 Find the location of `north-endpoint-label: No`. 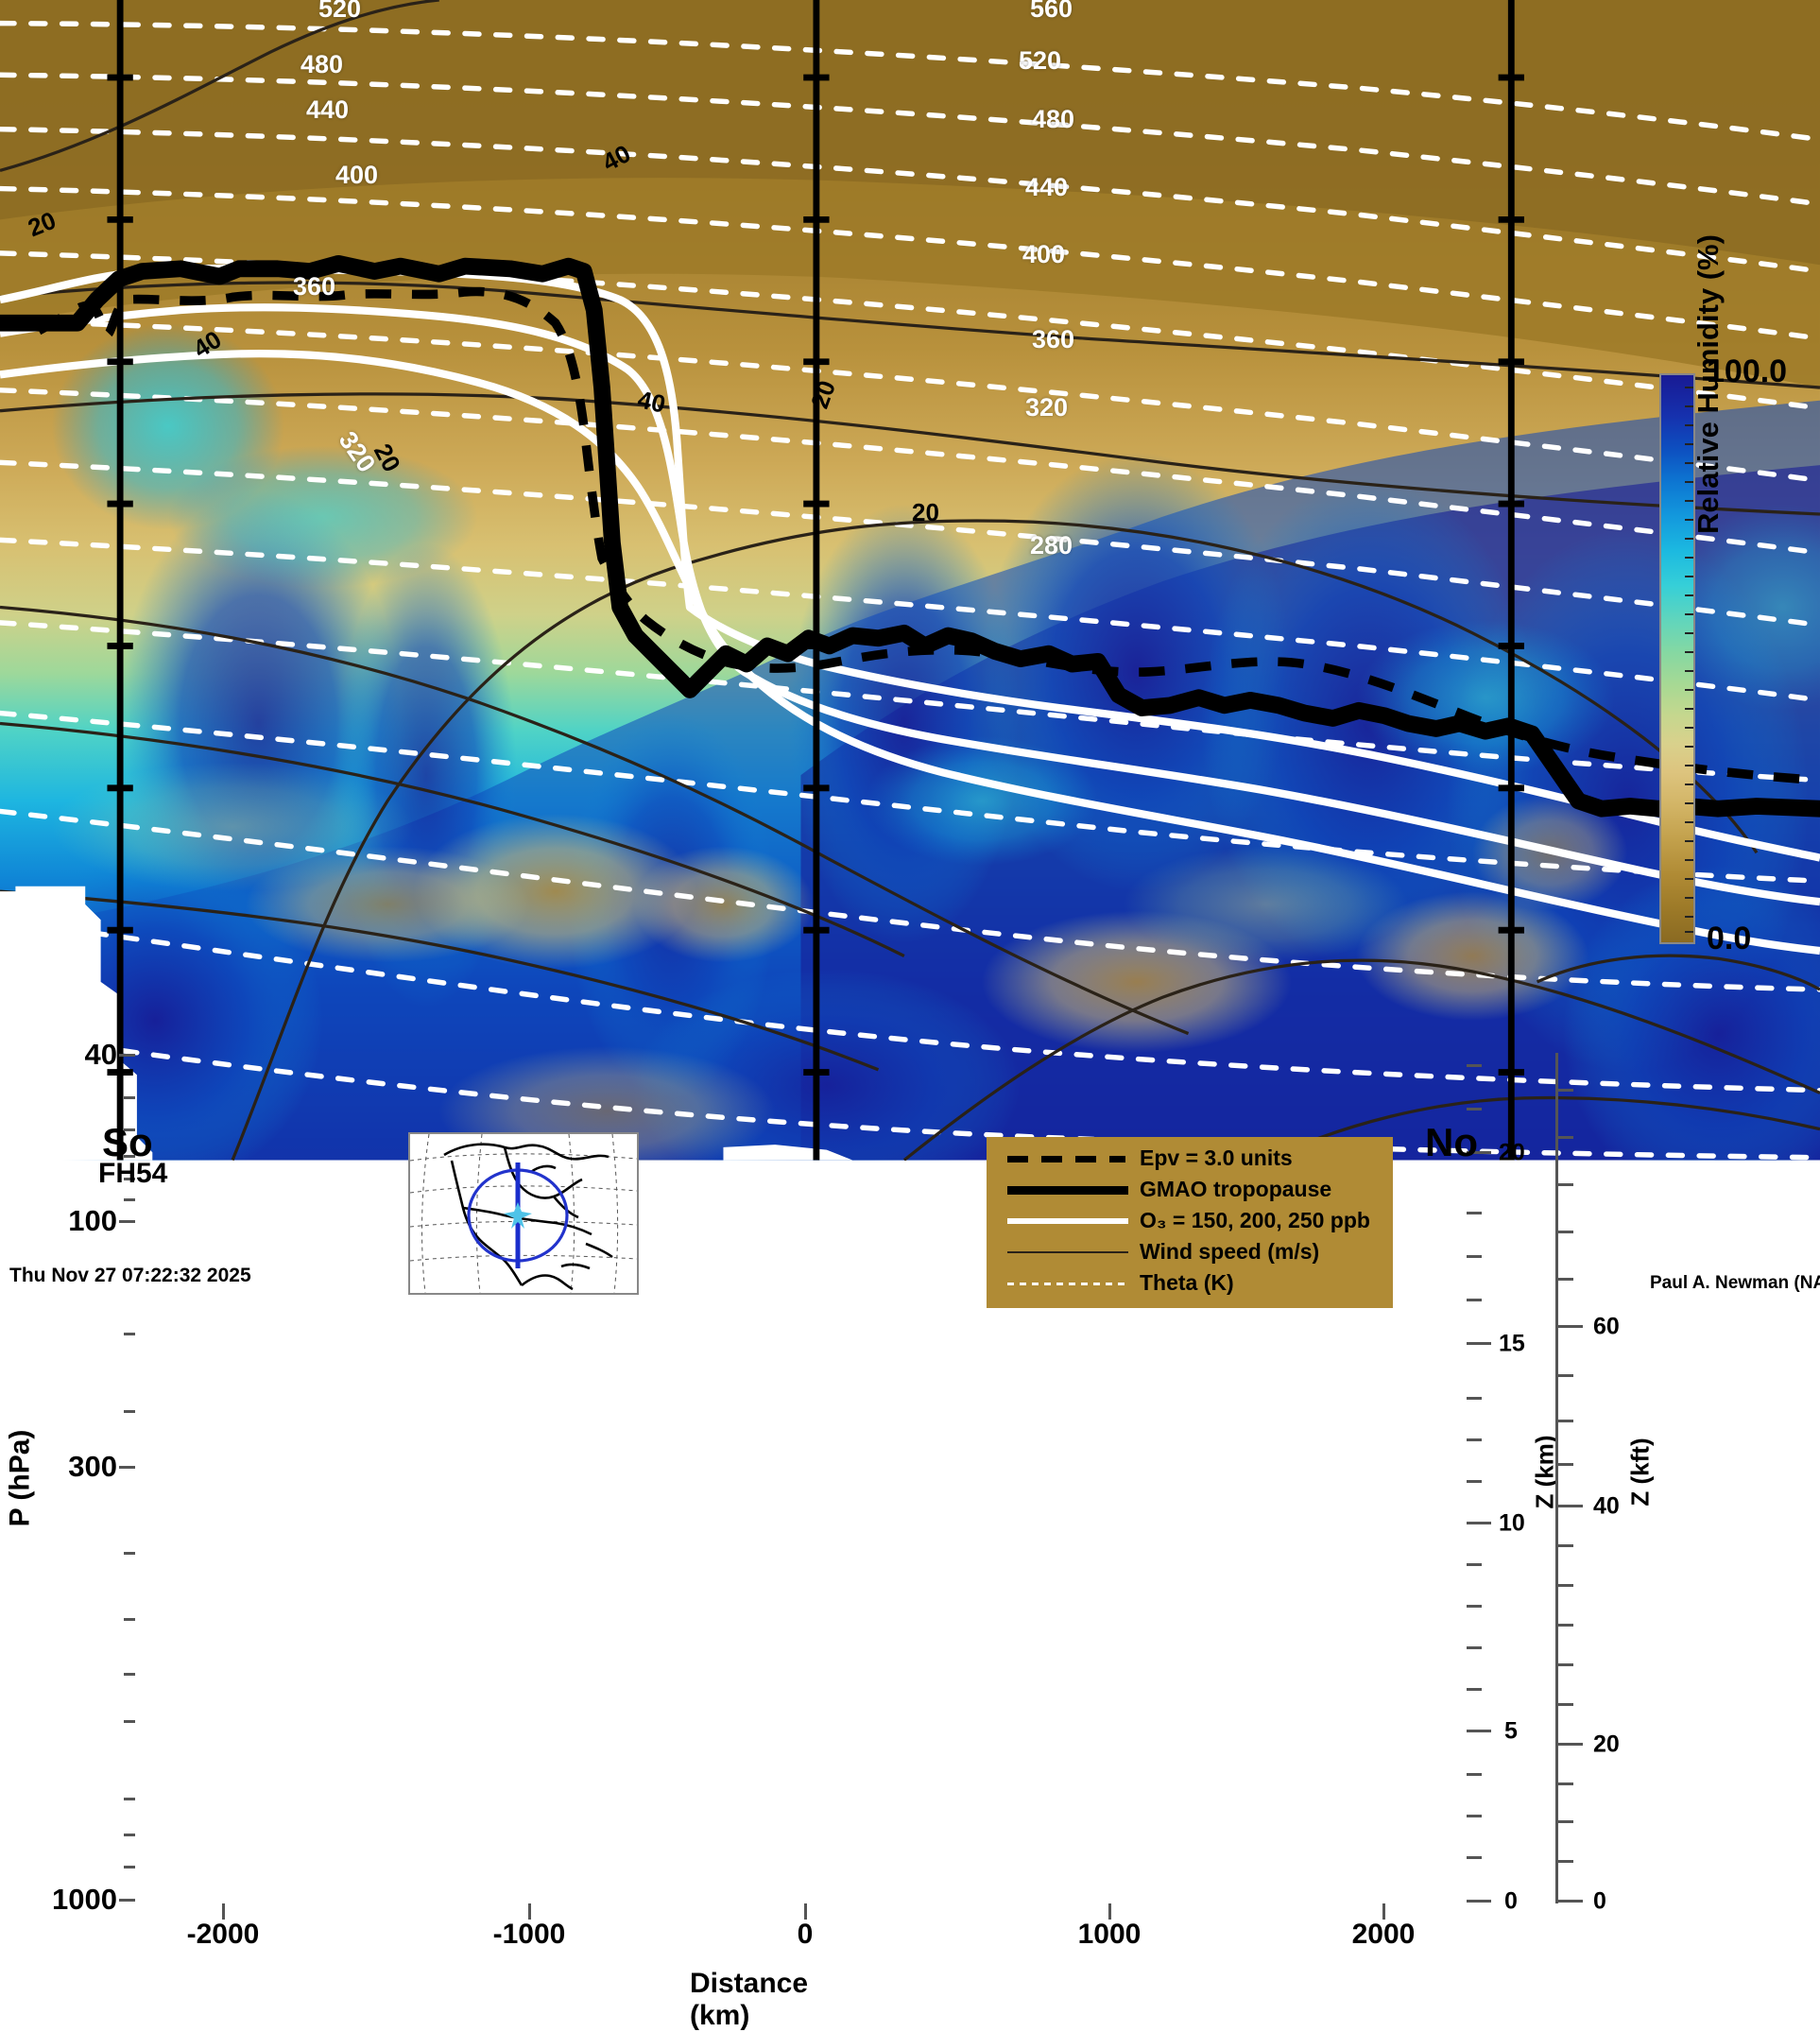

north-endpoint-label: No is located at coordinates (1451, 1142).